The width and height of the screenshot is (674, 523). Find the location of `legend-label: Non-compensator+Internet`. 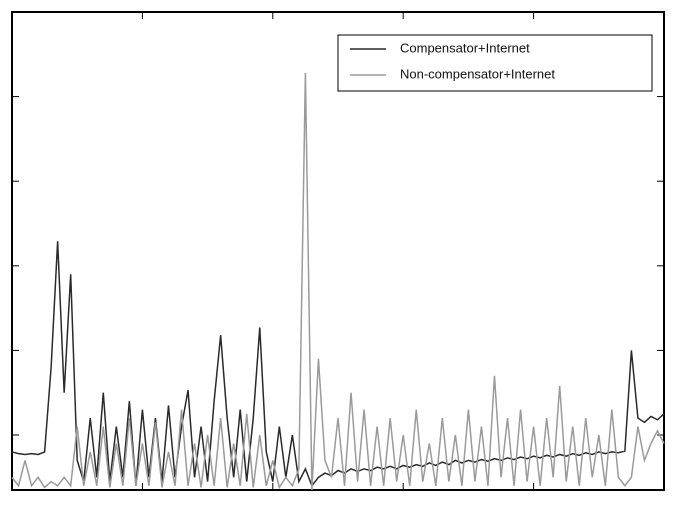

legend-label: Non-compensator+Internet is located at coordinates (477, 73).